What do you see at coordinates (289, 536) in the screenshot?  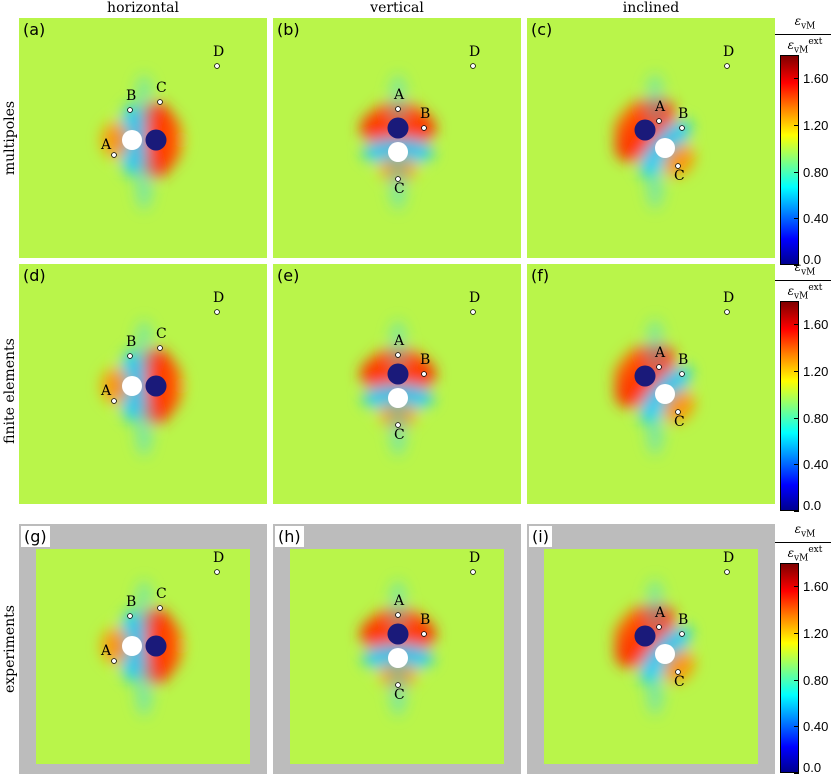 I see `panel-label: (h)` at bounding box center [289, 536].